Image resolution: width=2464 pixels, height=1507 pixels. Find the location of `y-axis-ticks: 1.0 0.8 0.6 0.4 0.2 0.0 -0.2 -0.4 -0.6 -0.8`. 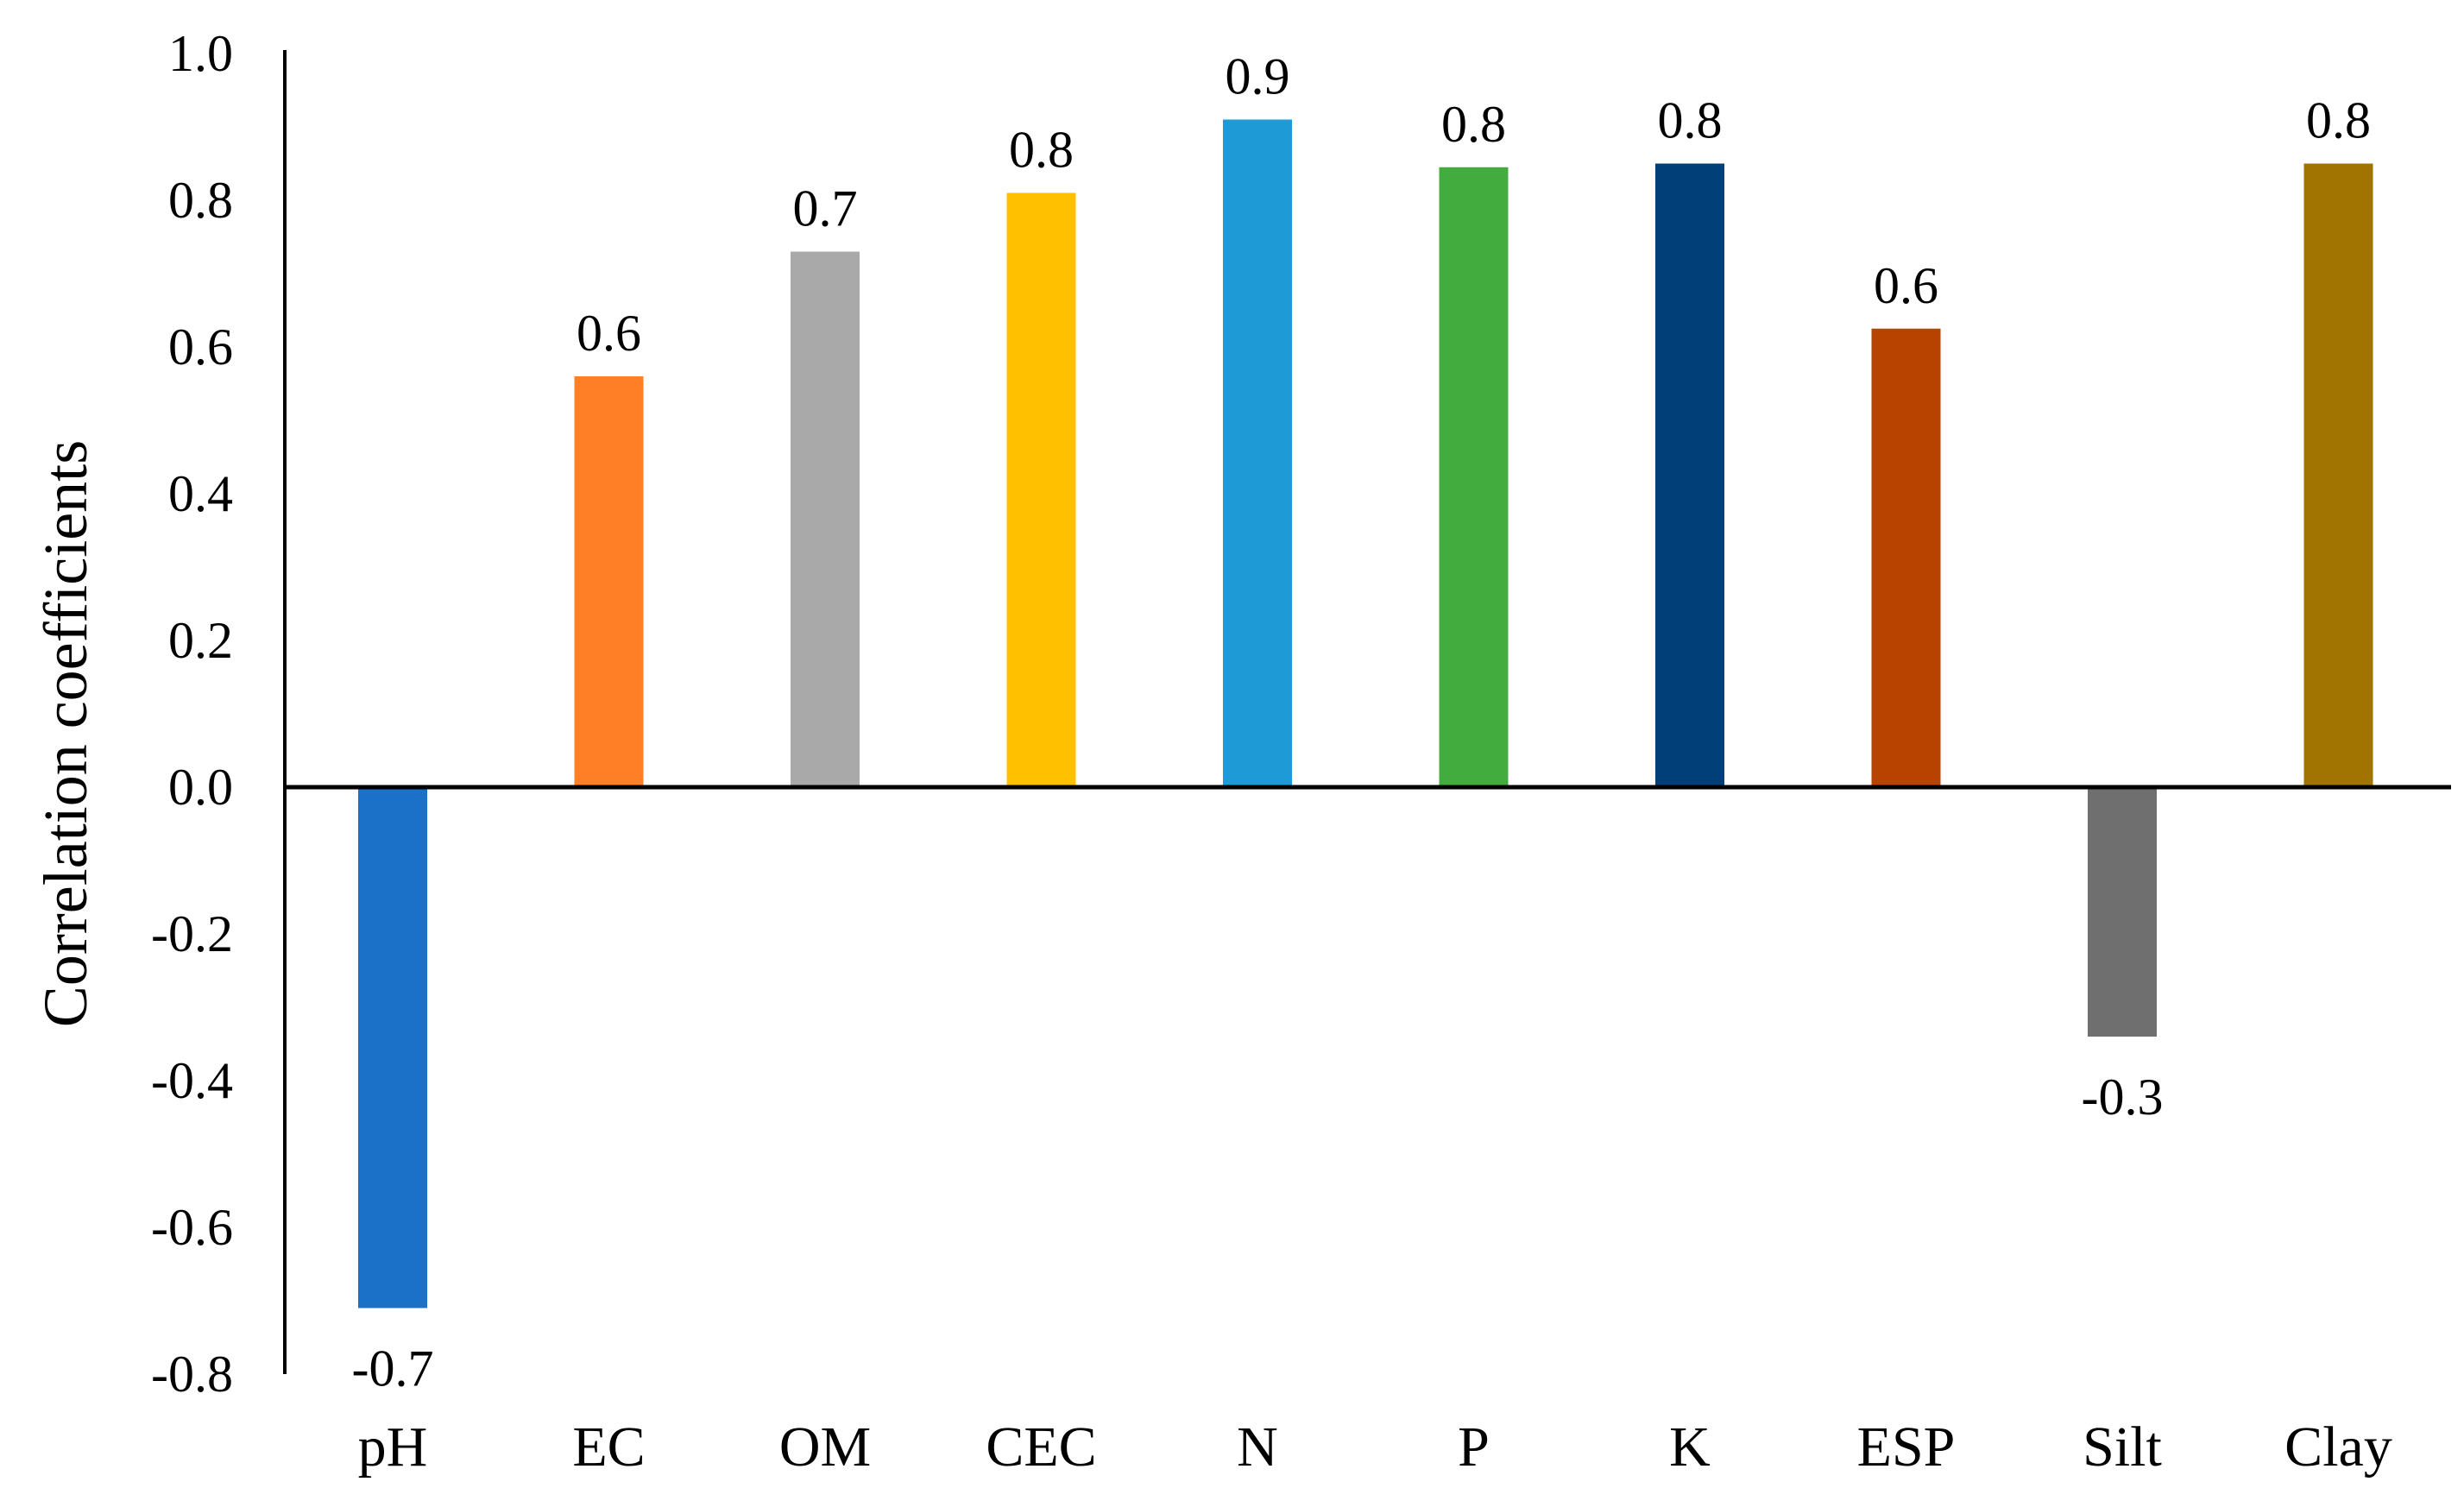

y-axis-ticks: 1.0 0.8 0.6 0.4 0.2 0.0 -0.2 -0.4 -0.6 -0.8 is located at coordinates (192, 714).